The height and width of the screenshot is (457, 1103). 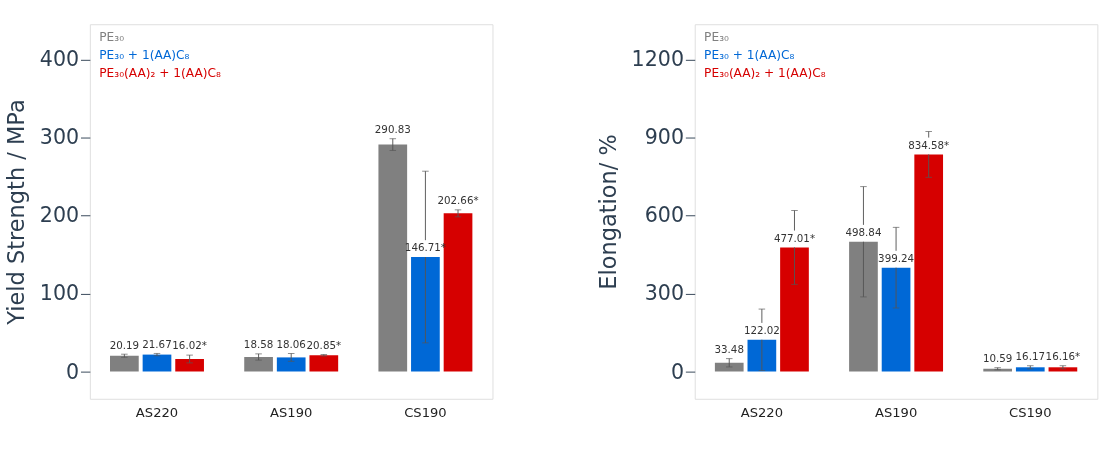 I want to click on data-label: 290.83, so click(x=392, y=129).